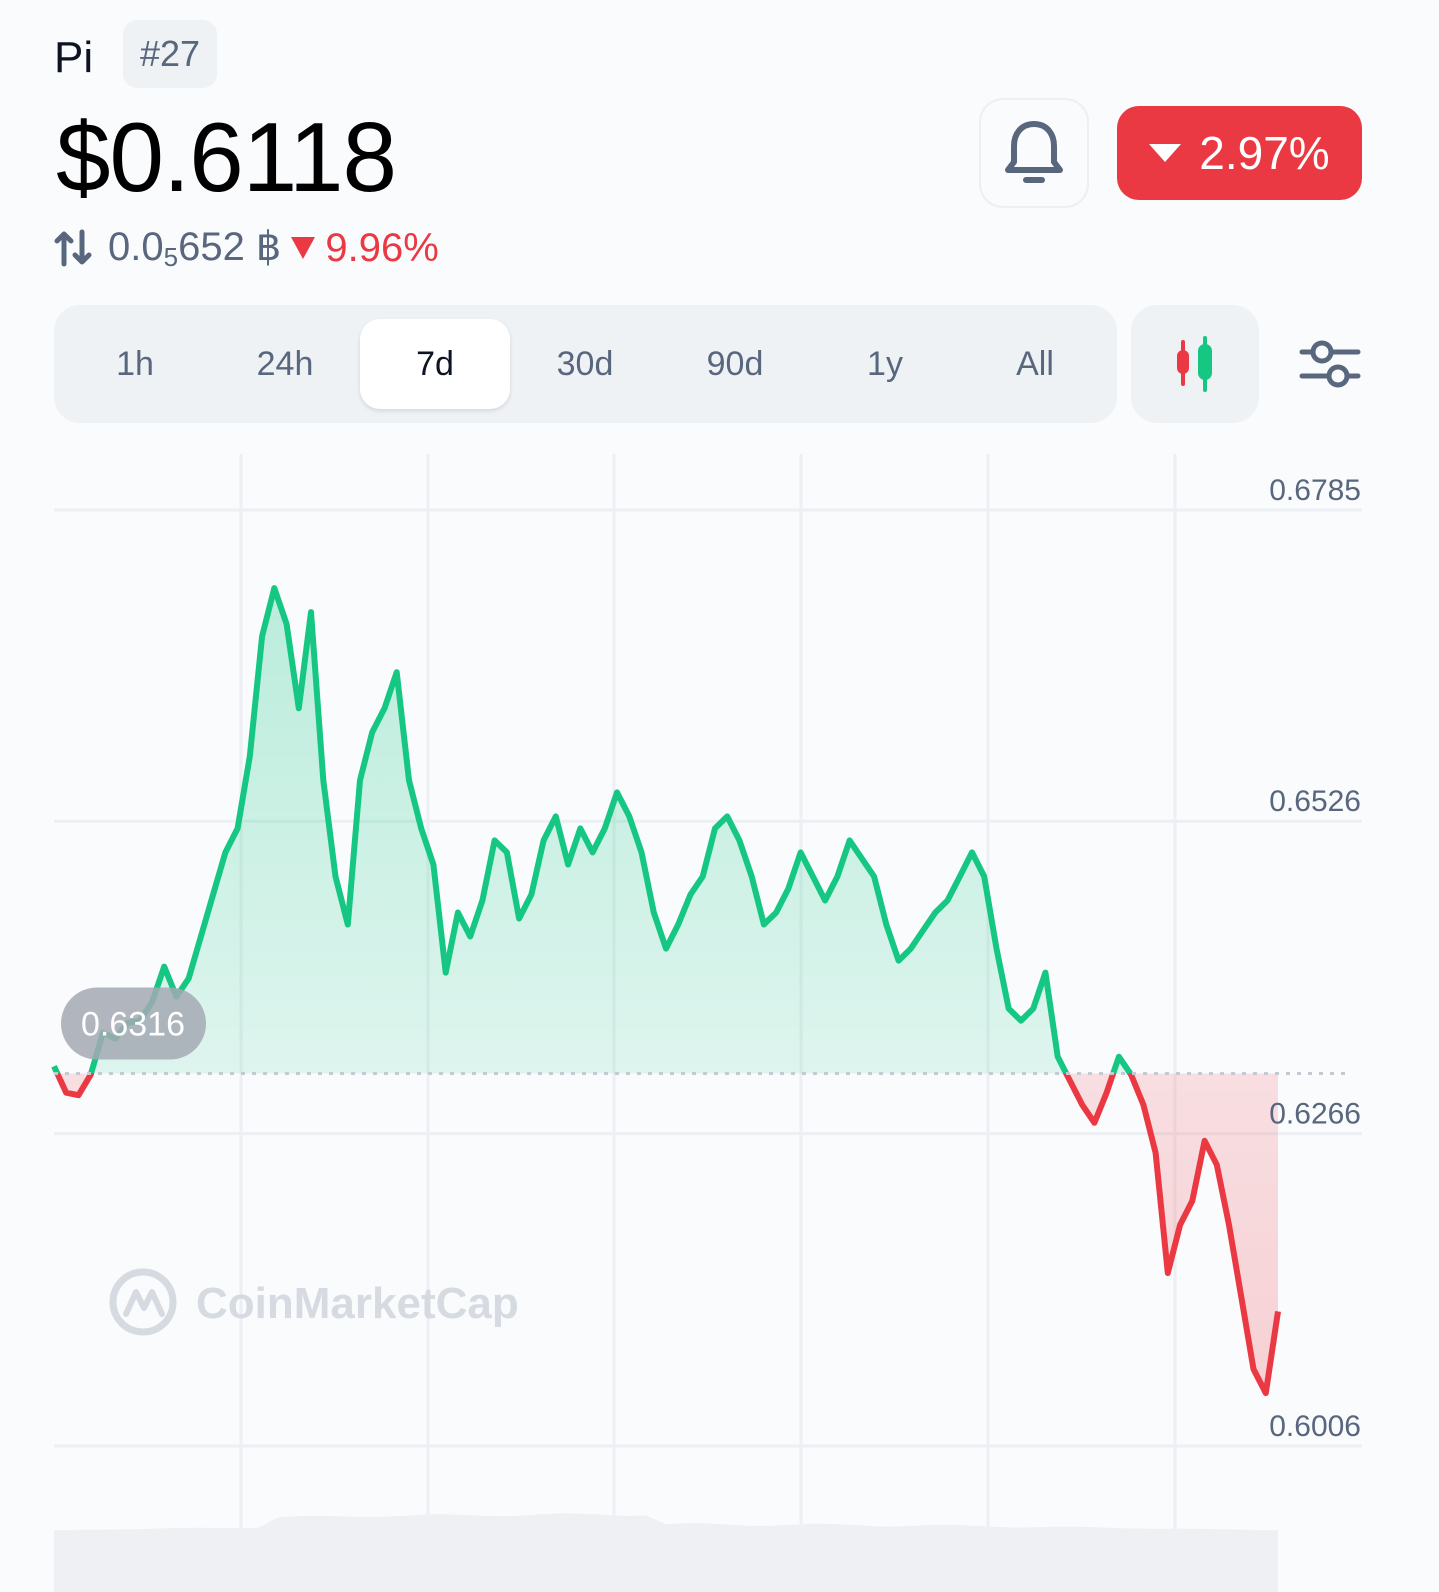  What do you see at coordinates (585, 363) in the screenshot?
I see `tab-30d: 30d` at bounding box center [585, 363].